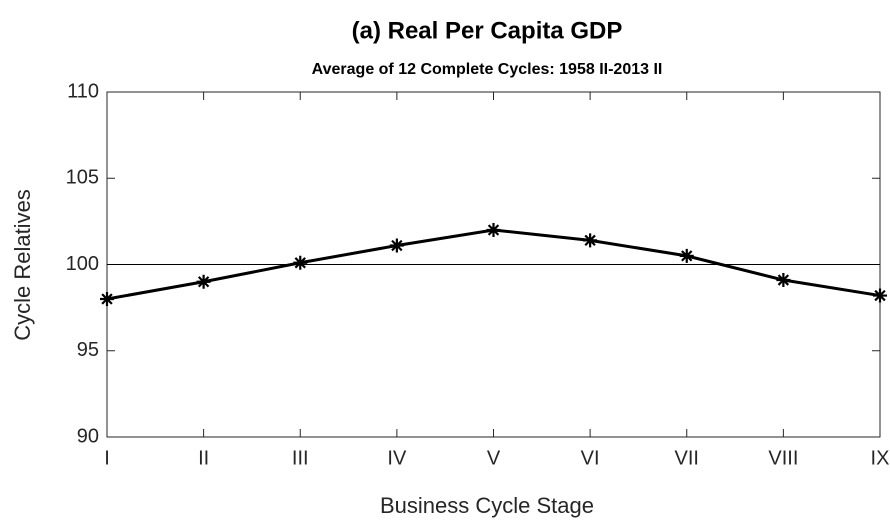 This screenshot has height=522, width=890. I want to click on x-tick-label: I, so click(107, 458).